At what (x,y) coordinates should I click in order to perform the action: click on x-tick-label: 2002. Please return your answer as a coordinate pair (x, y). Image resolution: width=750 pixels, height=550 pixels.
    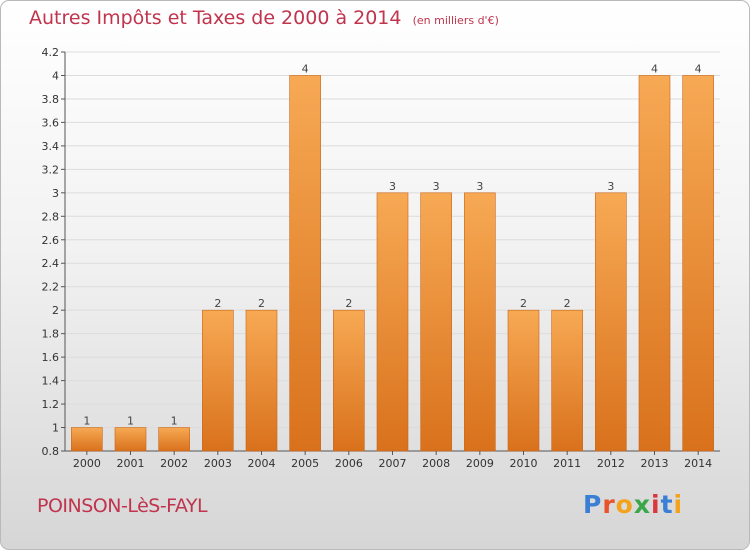
    Looking at the image, I should click on (174, 463).